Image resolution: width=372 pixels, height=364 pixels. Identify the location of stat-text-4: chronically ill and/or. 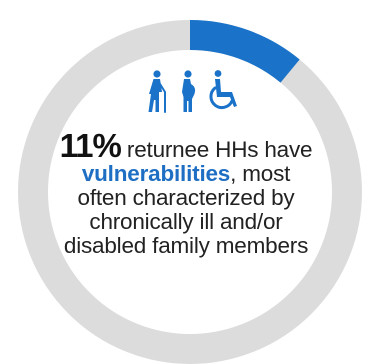
(186, 221).